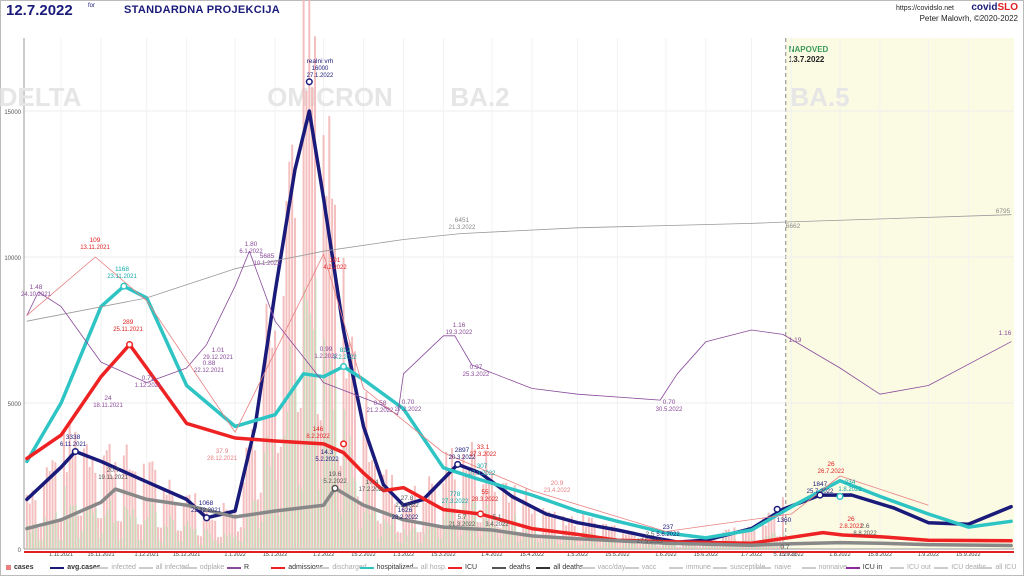 Image resolution: width=1024 pixels, height=576 pixels. Describe the element at coordinates (690, 567) in the screenshot. I see `legend-item: immune` at that location.